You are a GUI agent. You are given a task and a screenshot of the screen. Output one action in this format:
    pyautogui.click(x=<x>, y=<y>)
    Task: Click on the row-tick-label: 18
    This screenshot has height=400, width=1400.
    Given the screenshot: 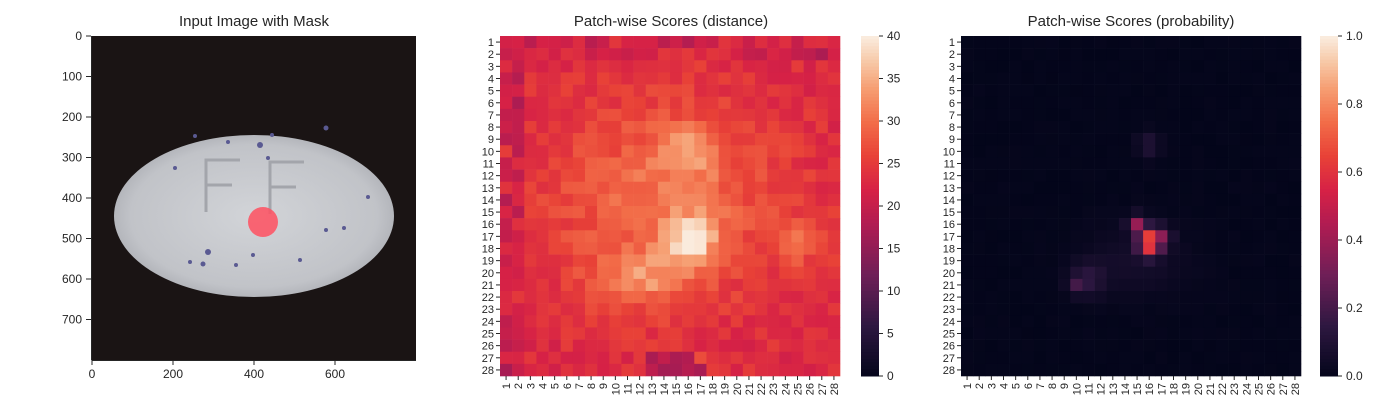 What is the action you would take?
    pyautogui.click(x=488, y=250)
    